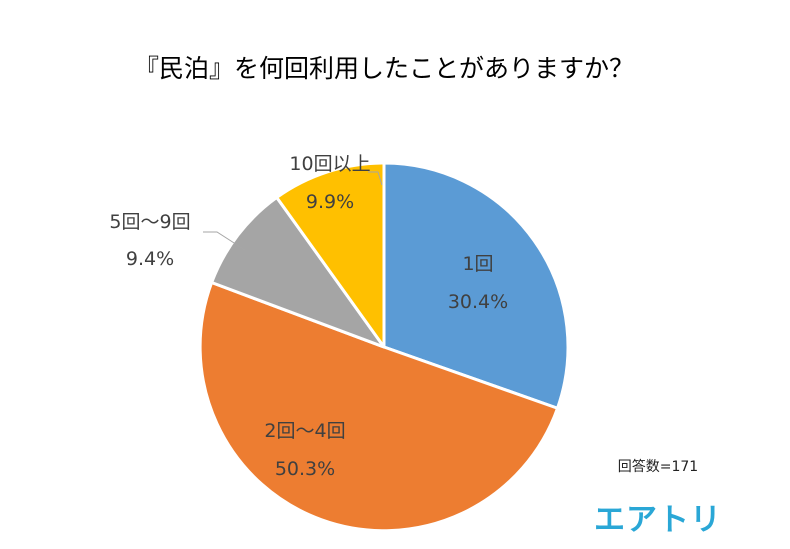  What do you see at coordinates (658, 466) in the screenshot?
I see `respondent-count: 回答数=171` at bounding box center [658, 466].